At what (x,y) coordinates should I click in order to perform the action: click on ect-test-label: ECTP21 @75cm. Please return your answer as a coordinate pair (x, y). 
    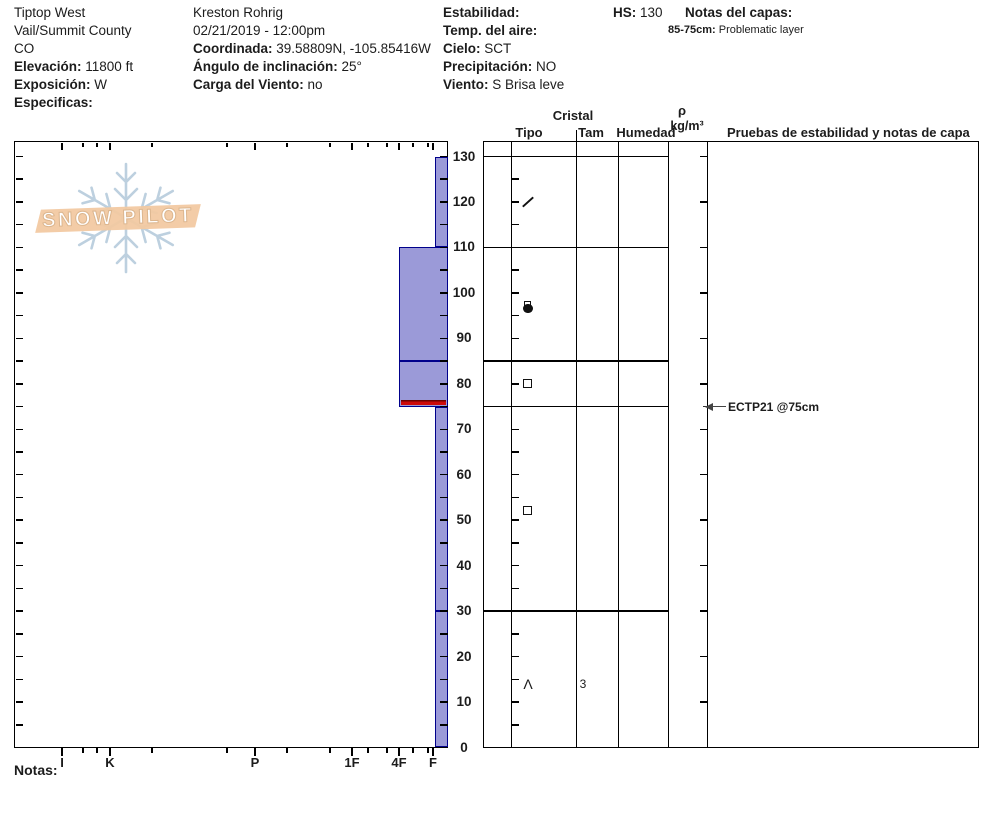
    Looking at the image, I should click on (774, 406).